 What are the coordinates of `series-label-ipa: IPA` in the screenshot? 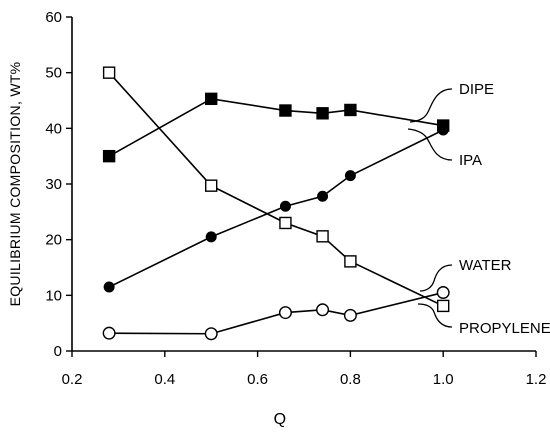 It's located at (470, 160).